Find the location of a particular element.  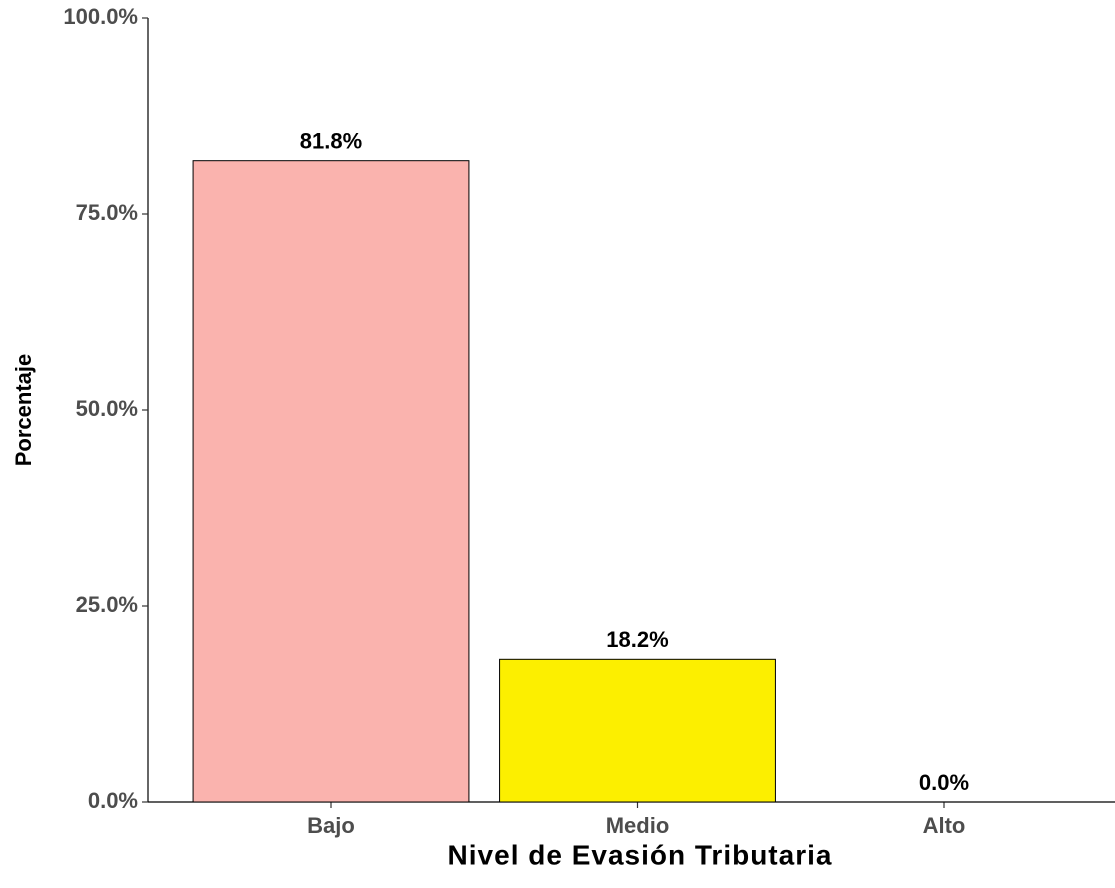

x-tick-label: Medio is located at coordinates (638, 825).